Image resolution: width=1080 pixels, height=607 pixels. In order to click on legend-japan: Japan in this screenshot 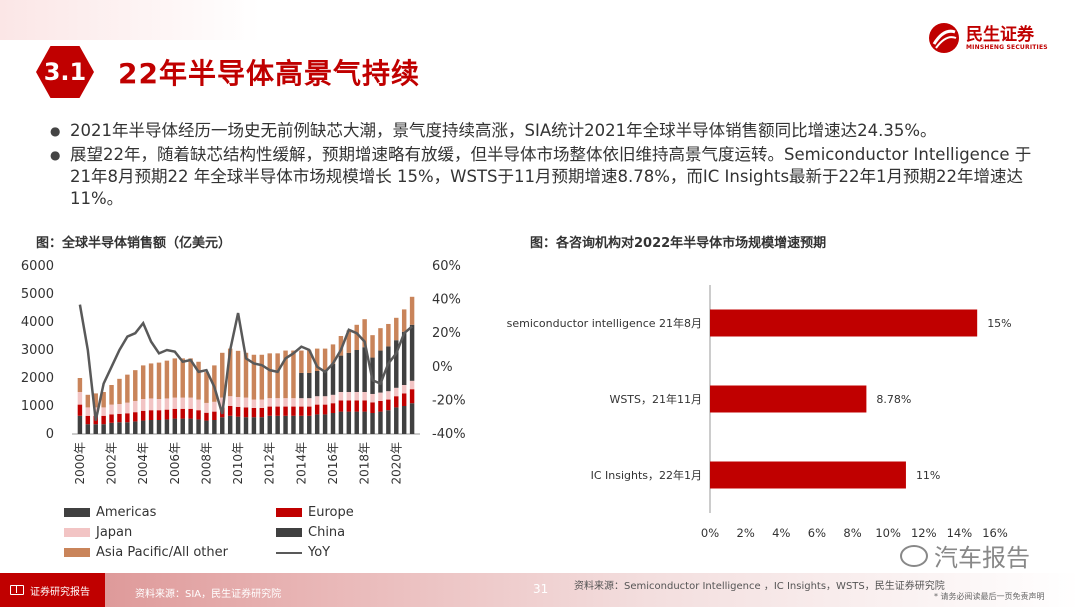, I will do `click(98, 532)`.